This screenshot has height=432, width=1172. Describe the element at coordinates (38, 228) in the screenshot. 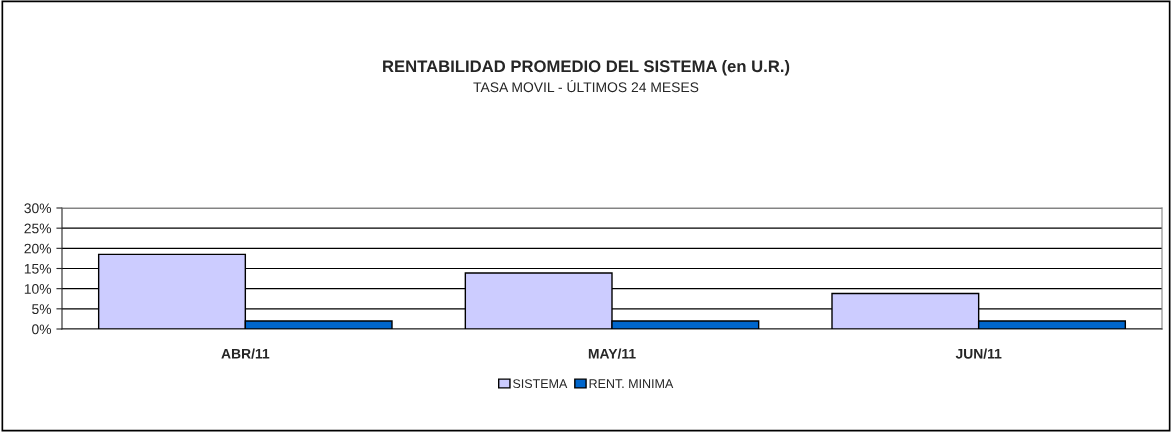

I see `y-tick-label: 25%` at that location.